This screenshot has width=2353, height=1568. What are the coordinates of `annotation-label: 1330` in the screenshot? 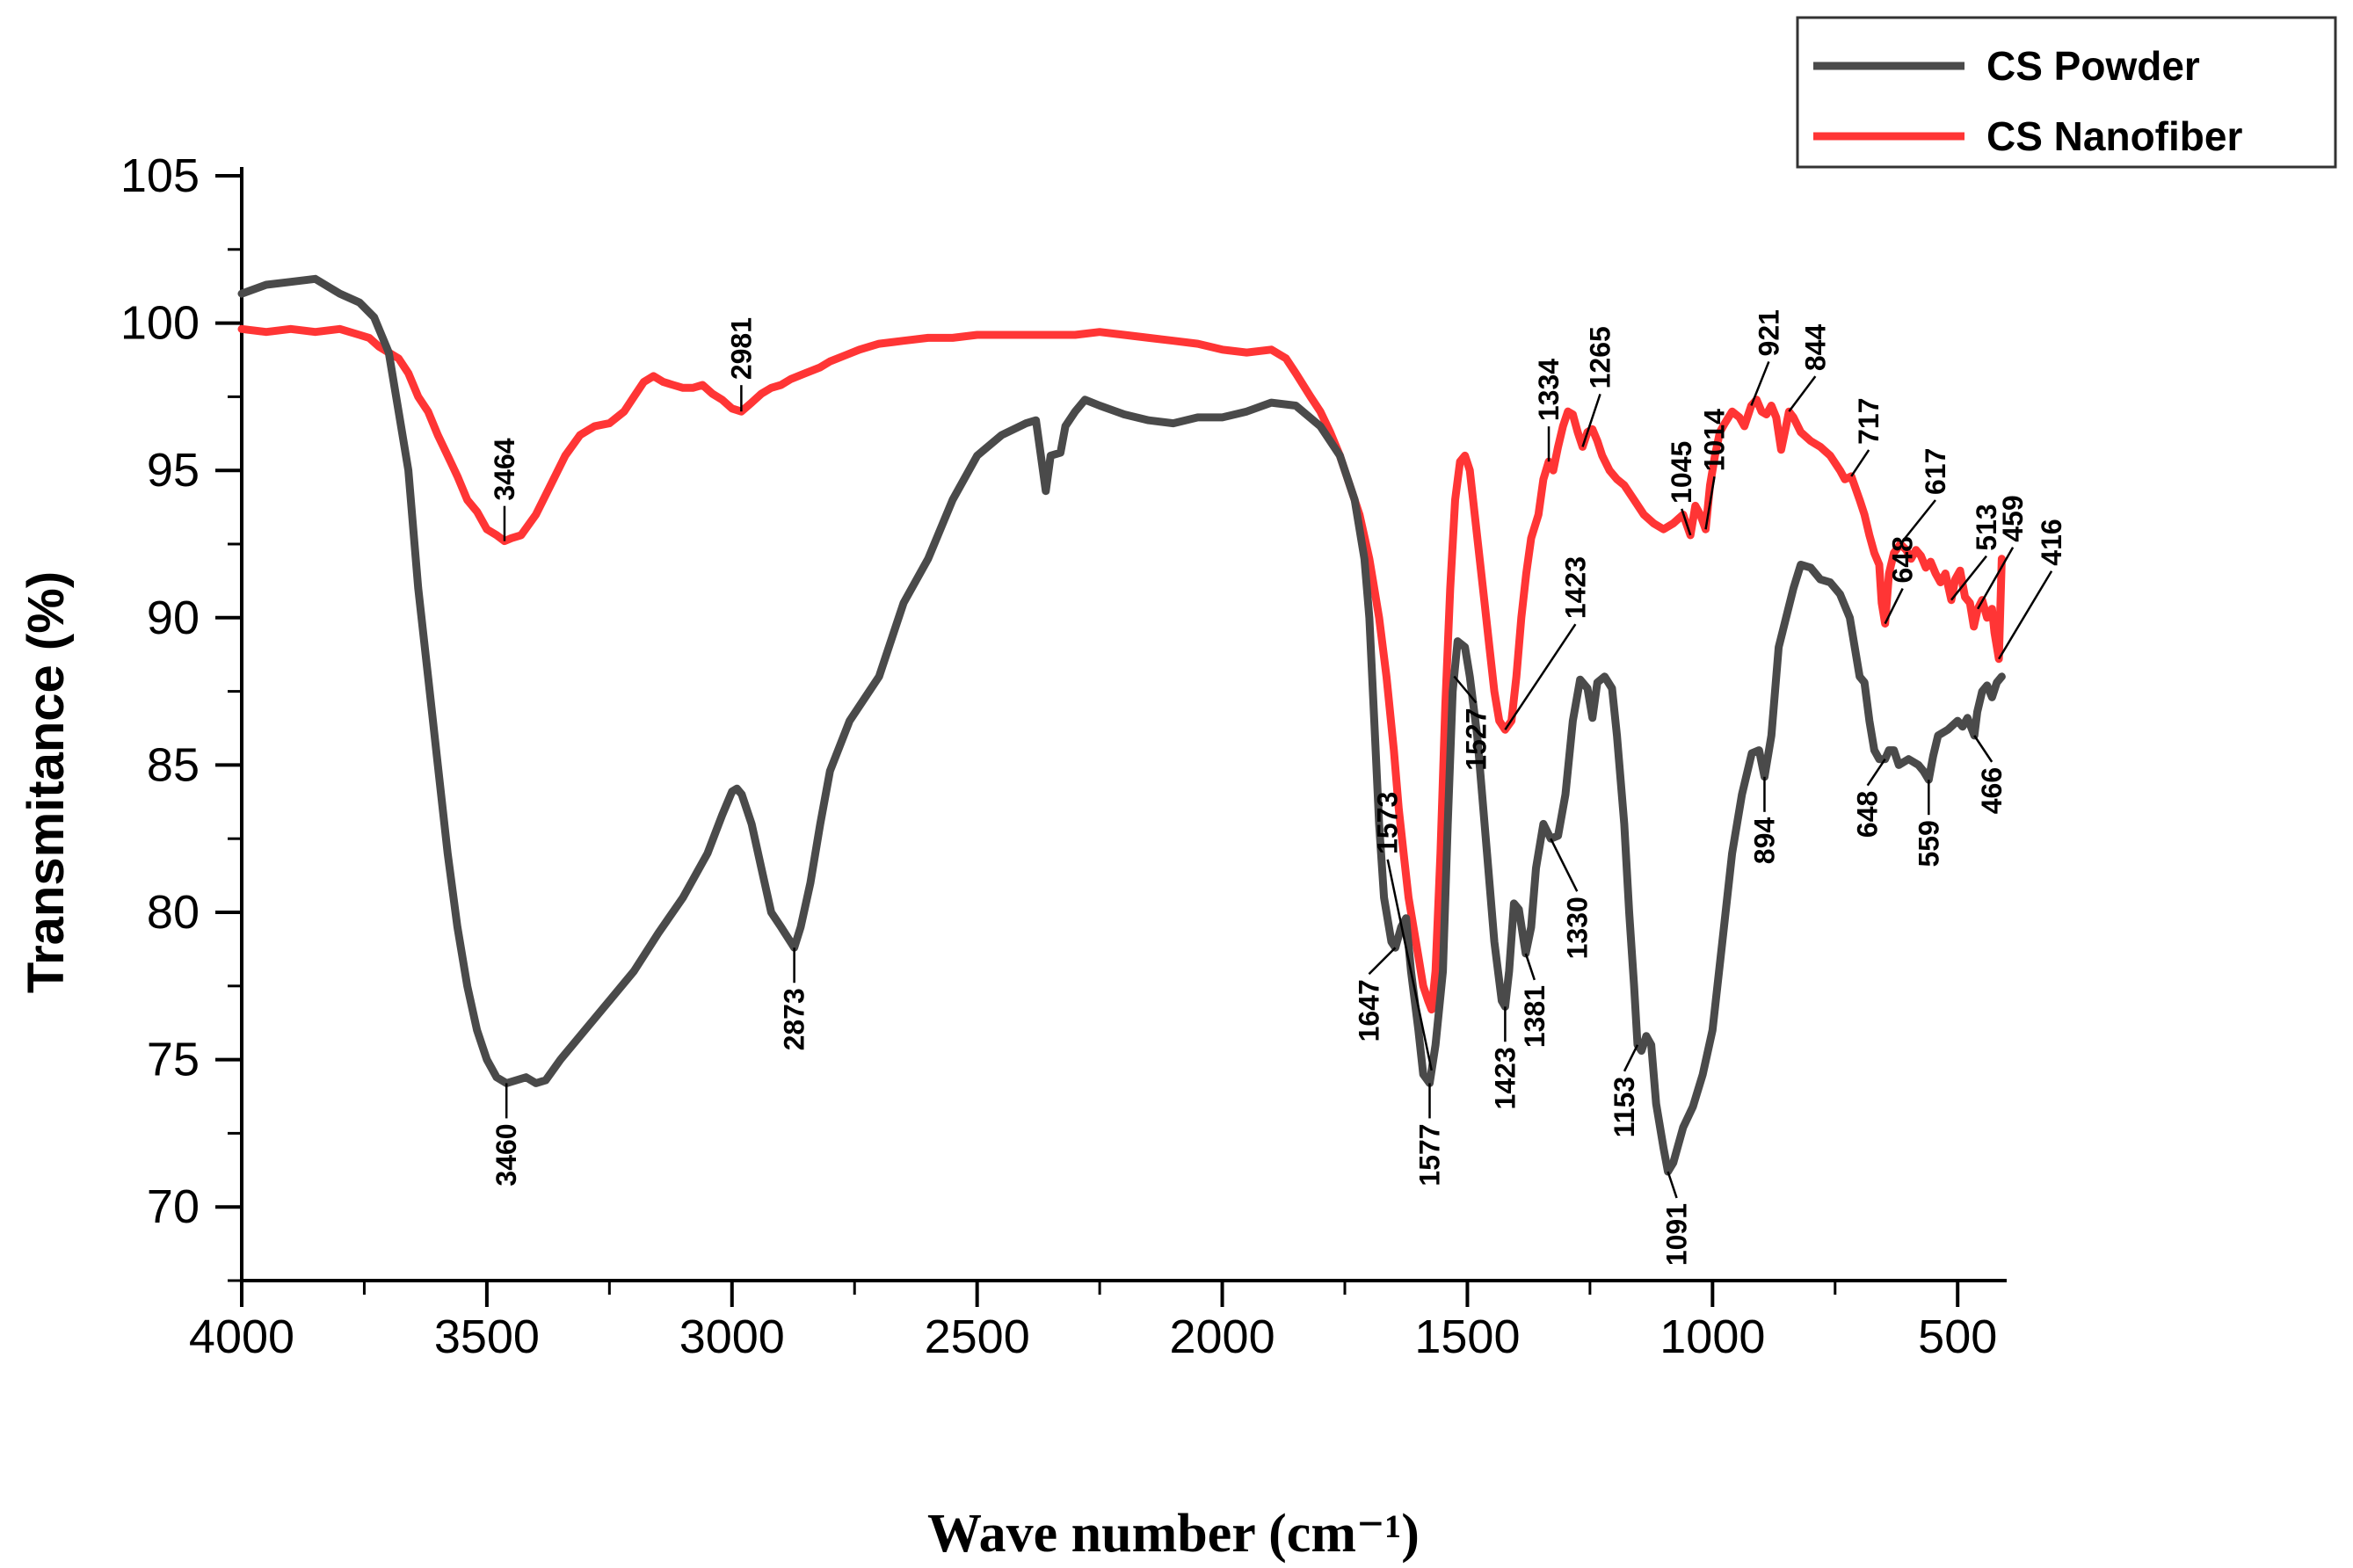 It's located at (1577, 928).